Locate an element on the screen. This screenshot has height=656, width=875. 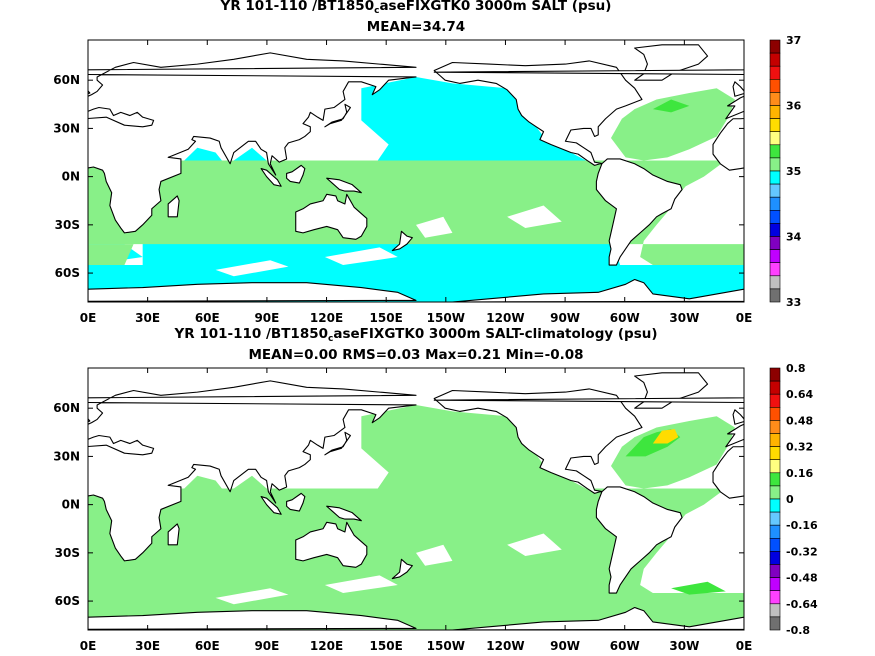
x-tick-label: 150W is located at coordinates (446, 318).